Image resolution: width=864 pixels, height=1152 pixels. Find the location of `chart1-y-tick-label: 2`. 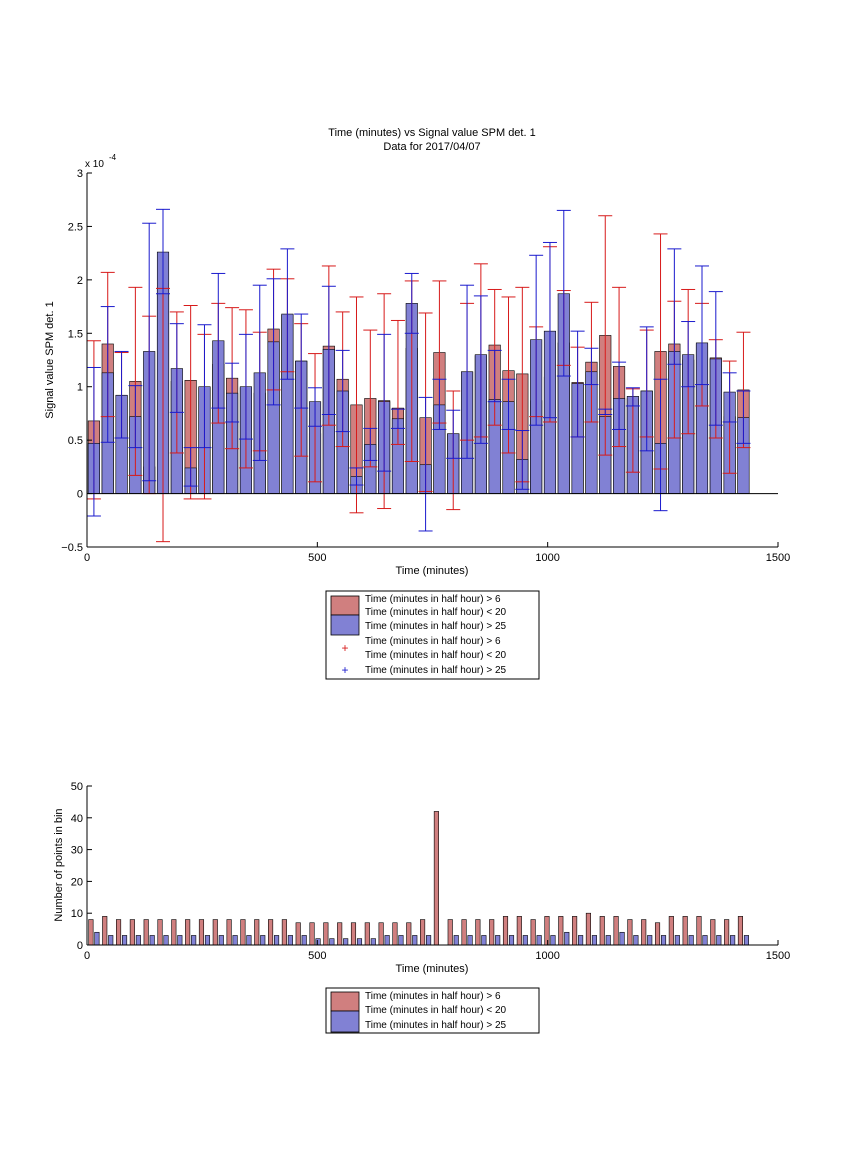

chart1-y-tick-label: 2 is located at coordinates (80, 281).